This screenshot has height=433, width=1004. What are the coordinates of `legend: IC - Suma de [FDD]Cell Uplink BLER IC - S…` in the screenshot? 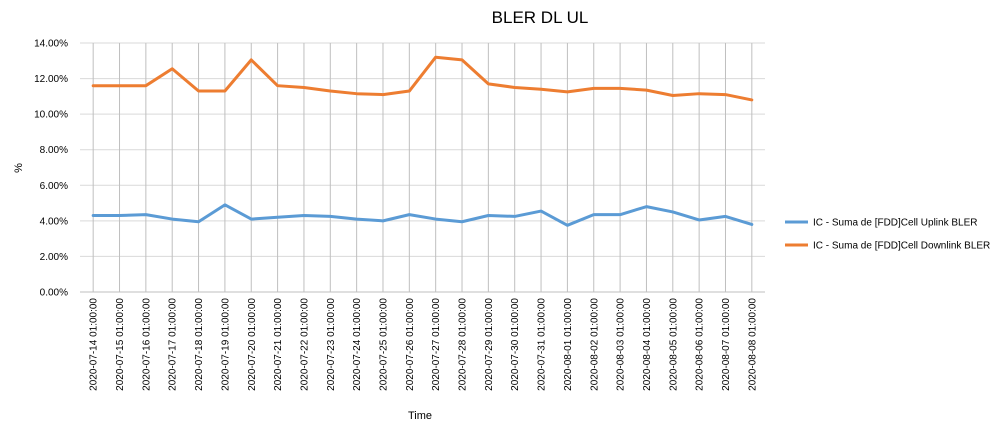 It's located at (887, 235).